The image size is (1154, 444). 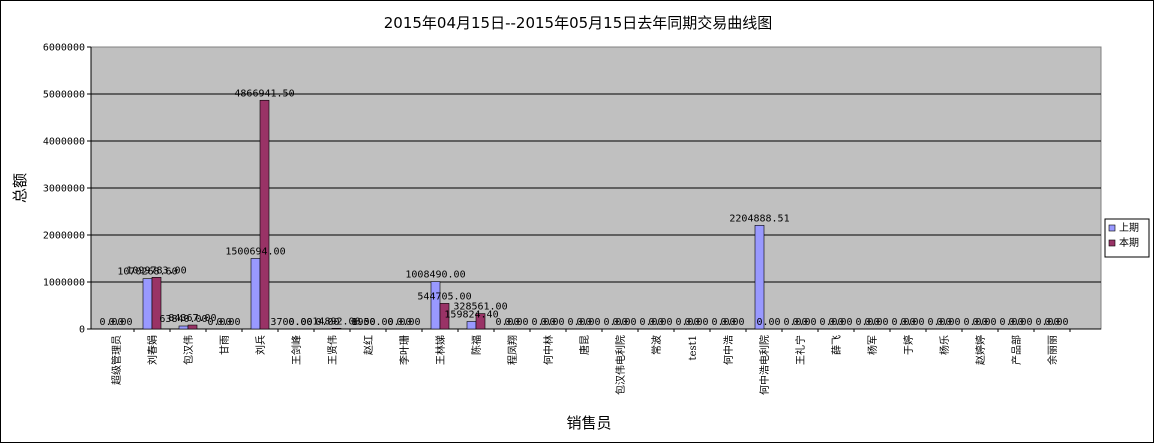 What do you see at coordinates (1016, 350) in the screenshot?
I see `x-category-label: 产品部` at bounding box center [1016, 350].